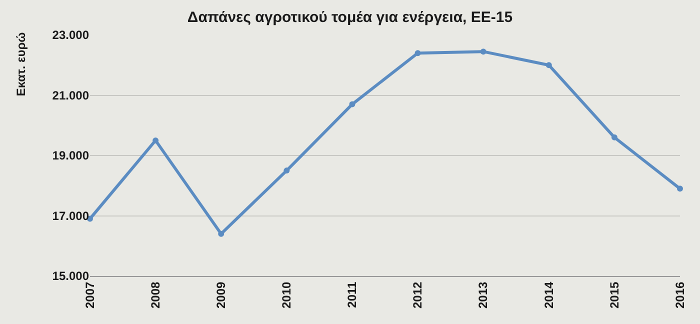 The height and width of the screenshot is (324, 700). I want to click on y-axis-title: Εκατ. ευρώ, so click(21, 64).